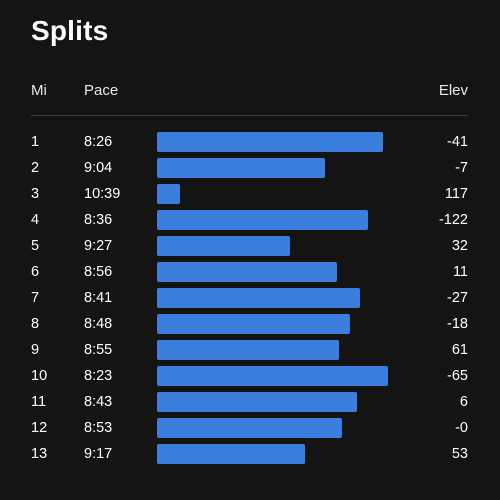 Image resolution: width=500 pixels, height=500 pixels. Describe the element at coordinates (35, 298) in the screenshot. I see `split-mile: 7` at that location.